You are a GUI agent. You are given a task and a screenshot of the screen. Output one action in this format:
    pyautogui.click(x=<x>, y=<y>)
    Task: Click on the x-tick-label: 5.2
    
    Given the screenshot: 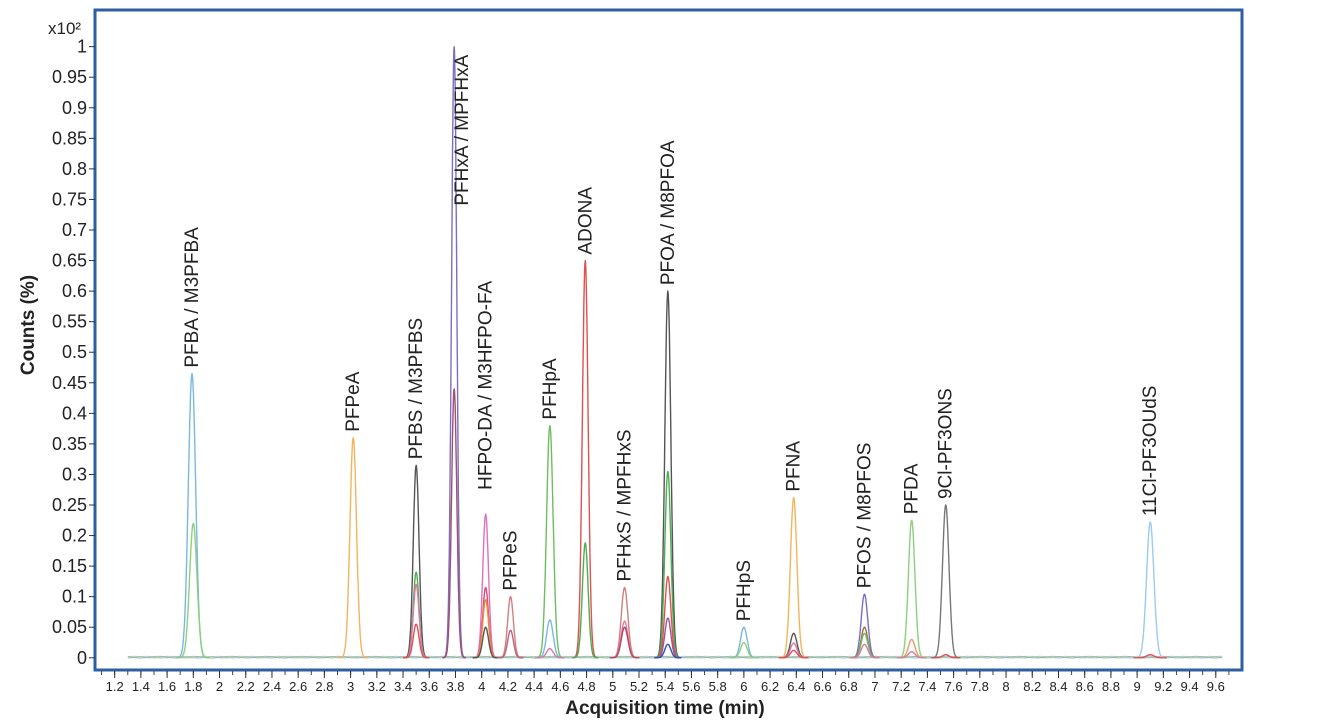 What is the action you would take?
    pyautogui.click(x=639, y=686)
    